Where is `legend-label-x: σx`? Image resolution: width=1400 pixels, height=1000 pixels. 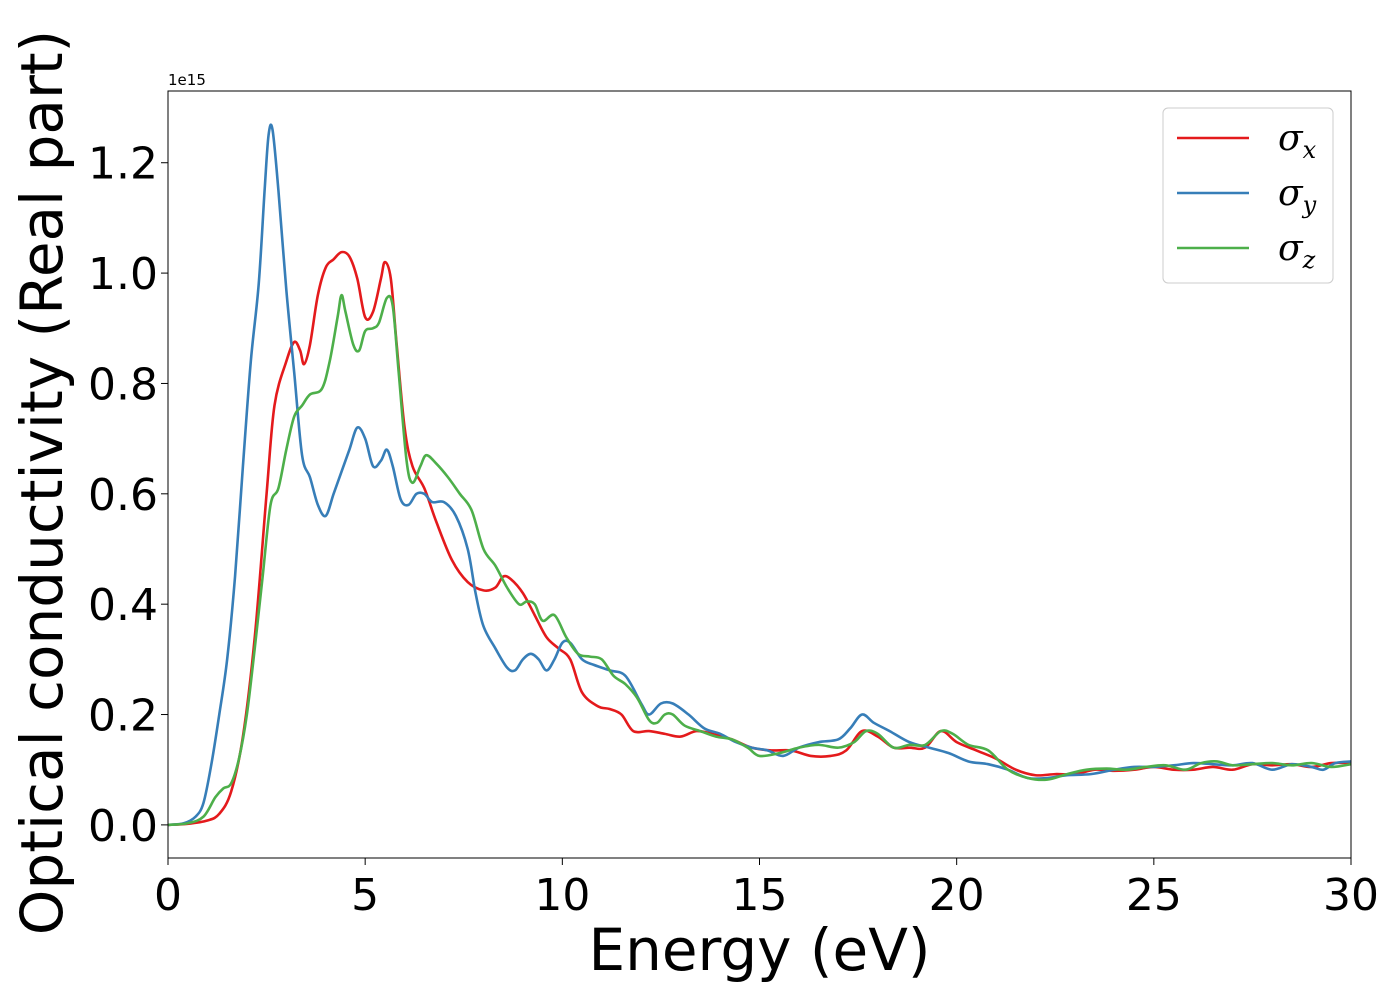 legend-label-x: σx is located at coordinates (1297, 141).